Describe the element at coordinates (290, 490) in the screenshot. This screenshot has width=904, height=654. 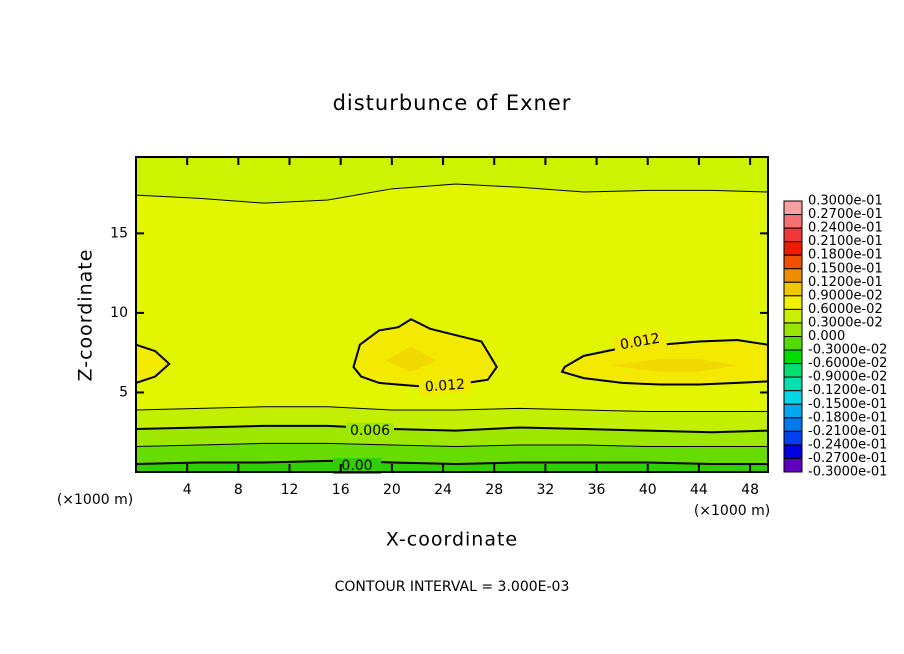
I see `x-tick-label: 12` at that location.